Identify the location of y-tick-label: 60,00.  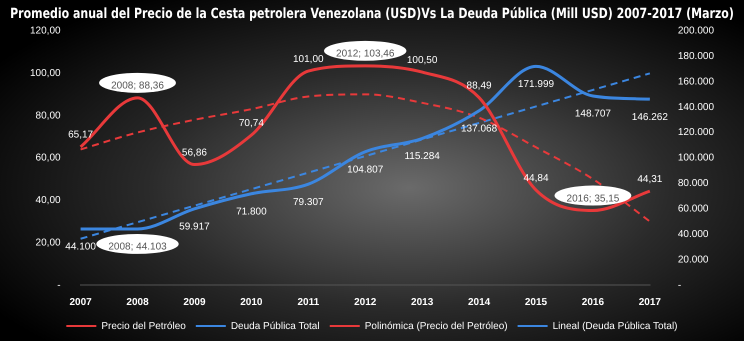
(49, 158).